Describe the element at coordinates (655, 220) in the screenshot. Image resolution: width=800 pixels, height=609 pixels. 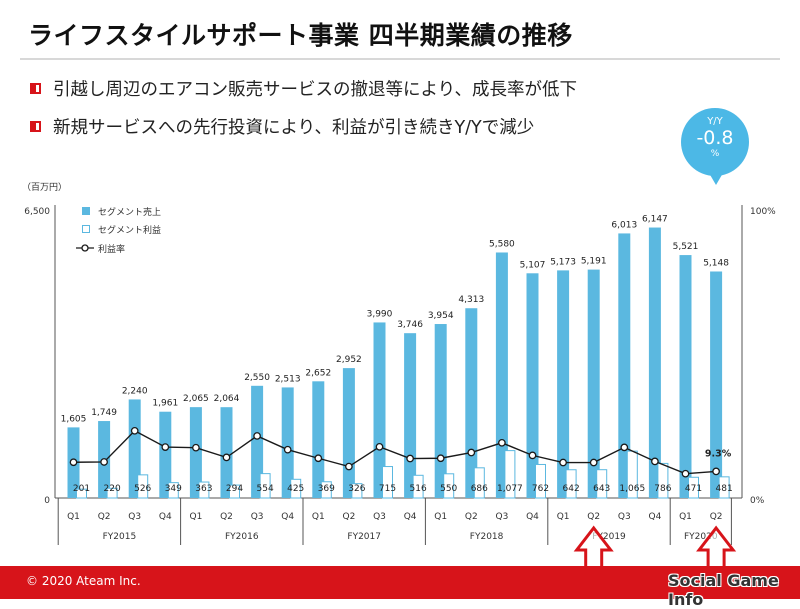
I see `sales-data-label: 6,147` at that location.